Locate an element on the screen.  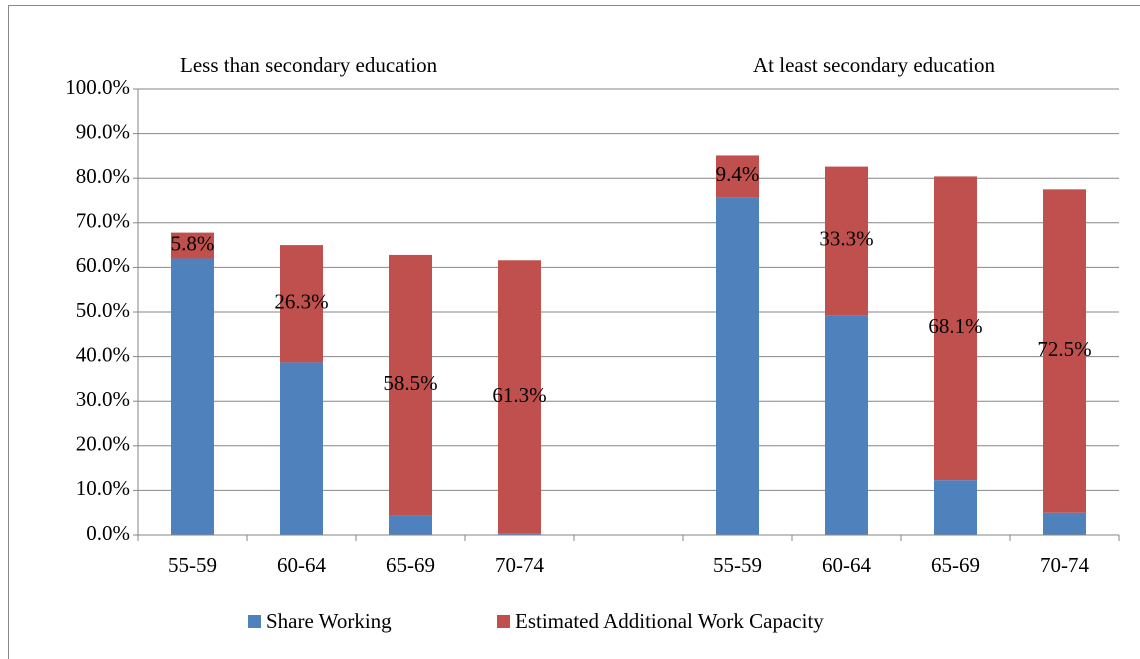
data-label: 61.3% is located at coordinates (519, 395).